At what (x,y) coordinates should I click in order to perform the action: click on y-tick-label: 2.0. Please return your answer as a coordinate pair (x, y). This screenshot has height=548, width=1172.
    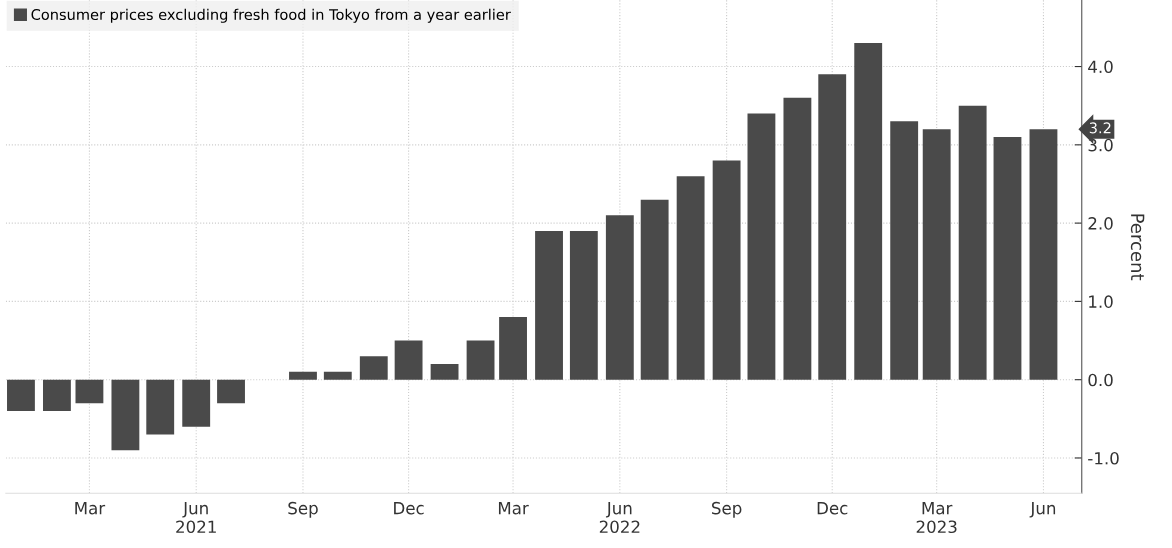
    Looking at the image, I should click on (1100, 223).